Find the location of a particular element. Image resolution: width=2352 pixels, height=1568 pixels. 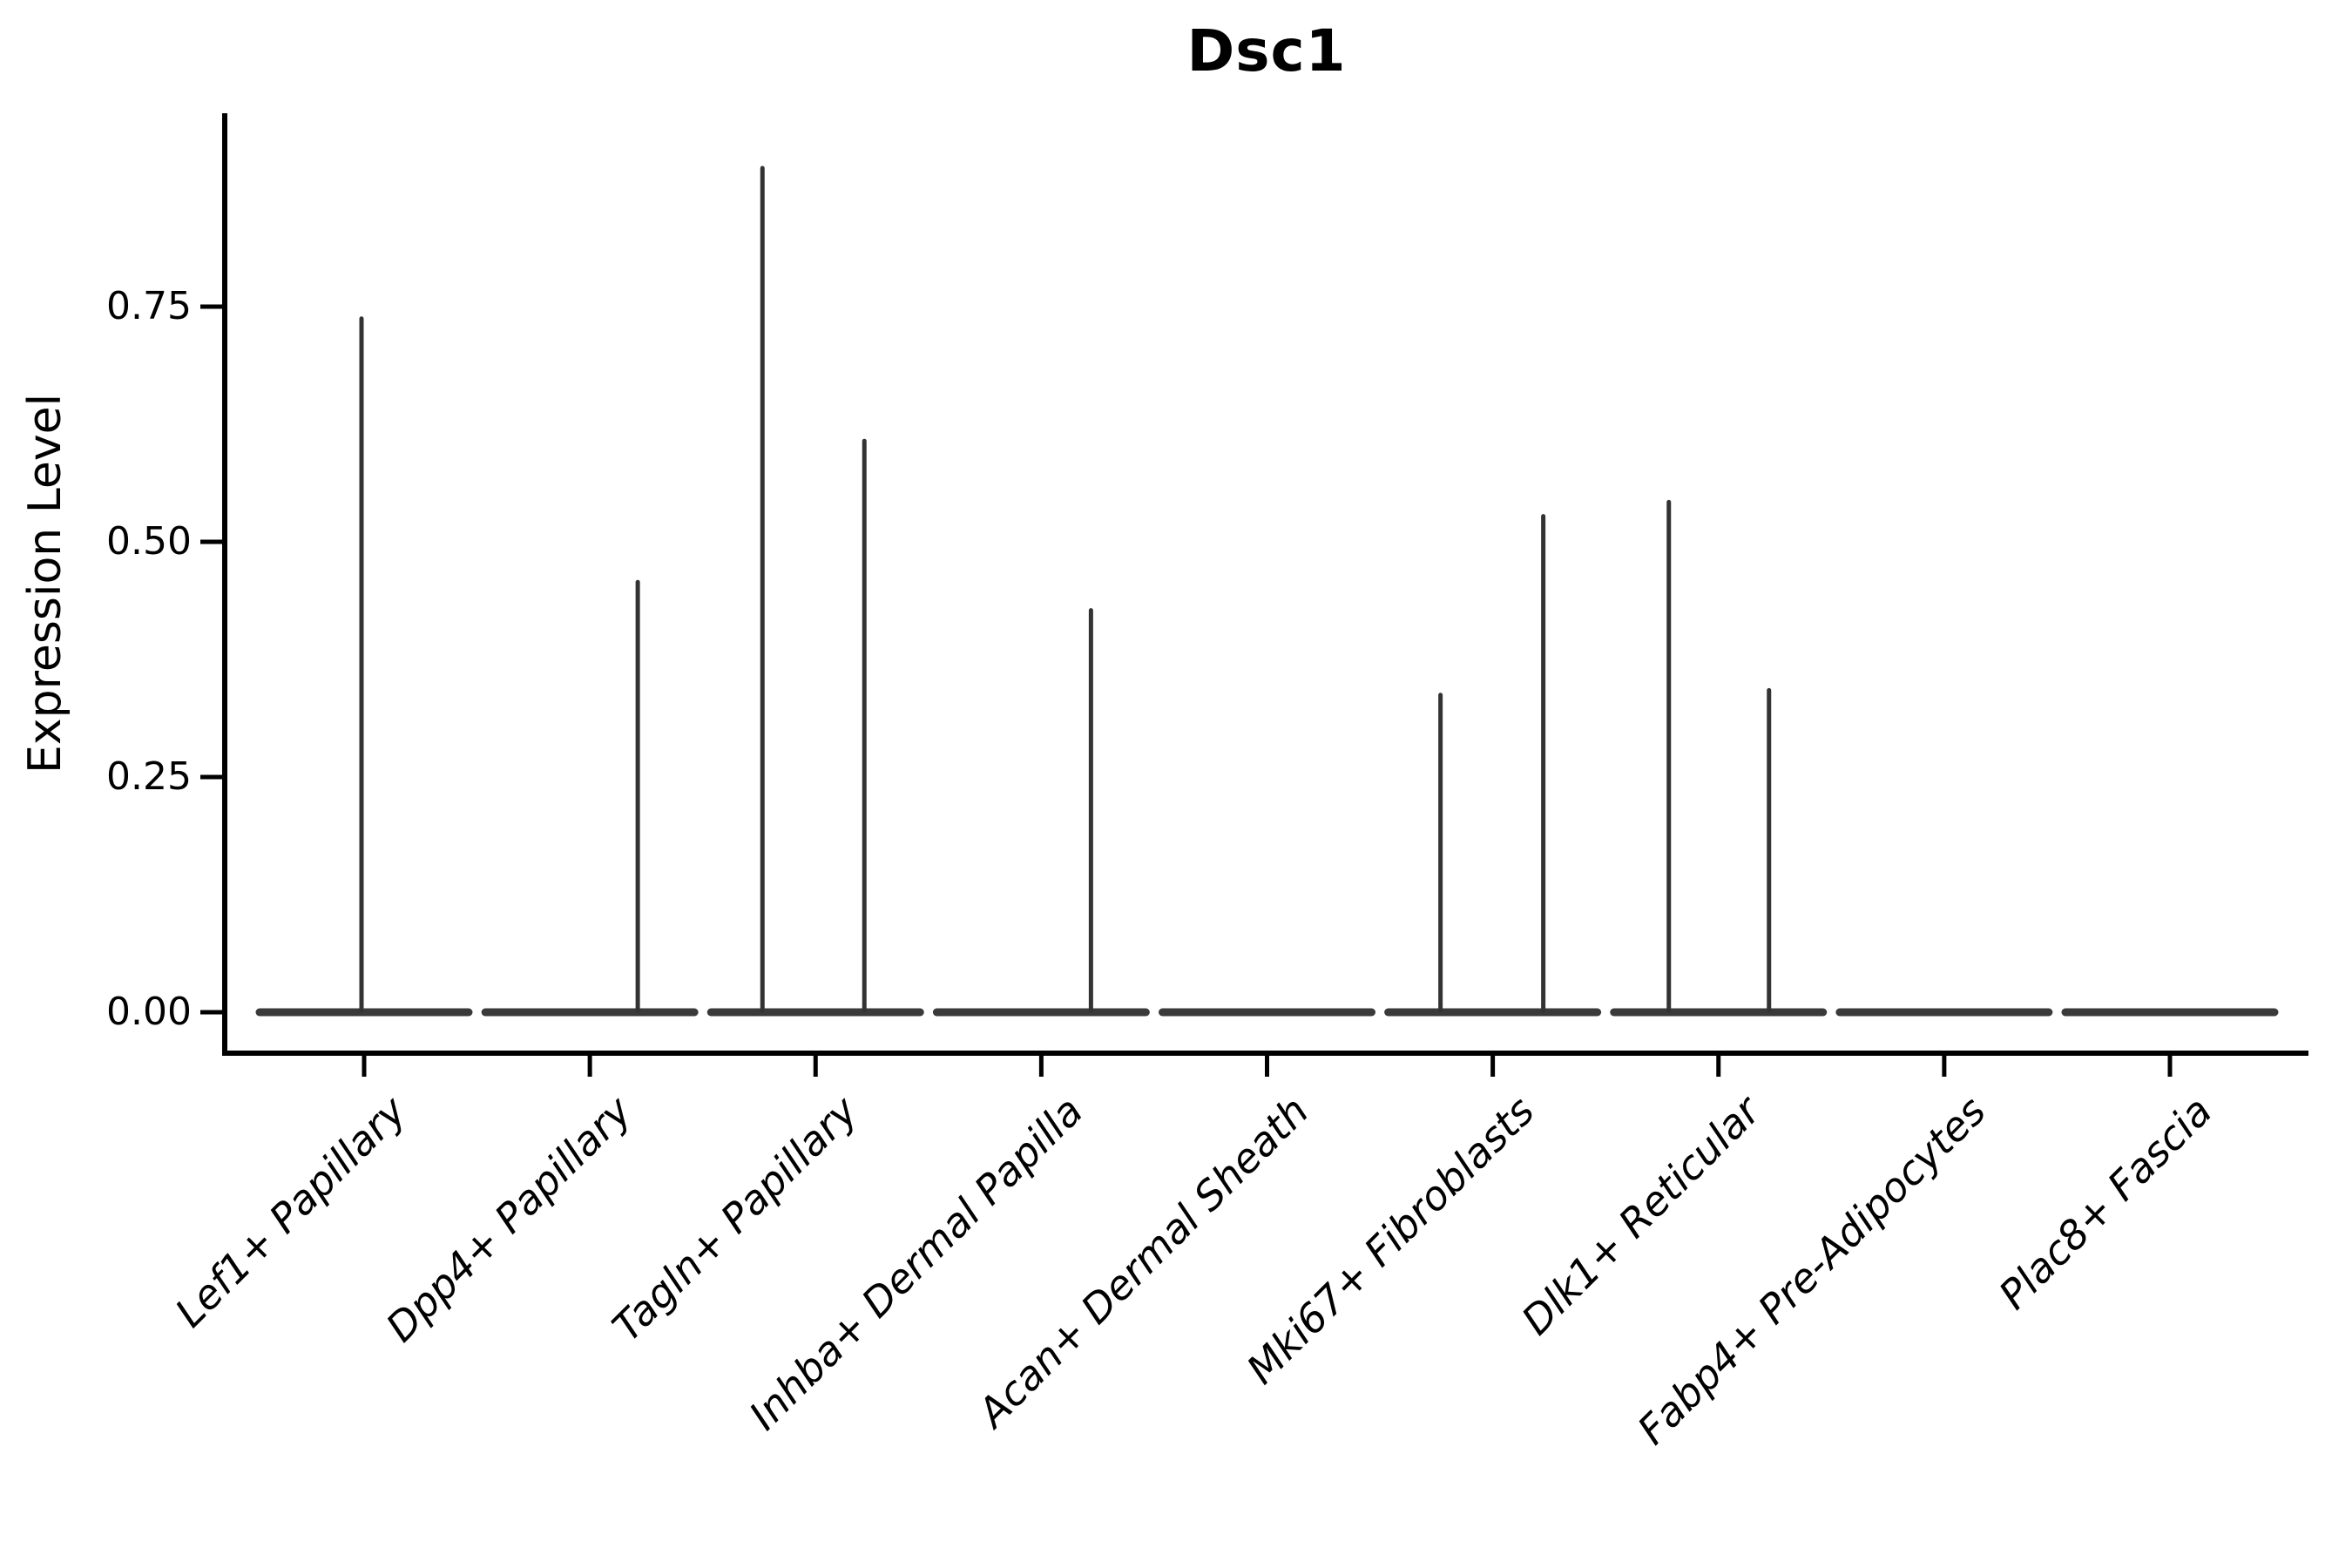

y-tick-label: 0.75 is located at coordinates (149, 306).